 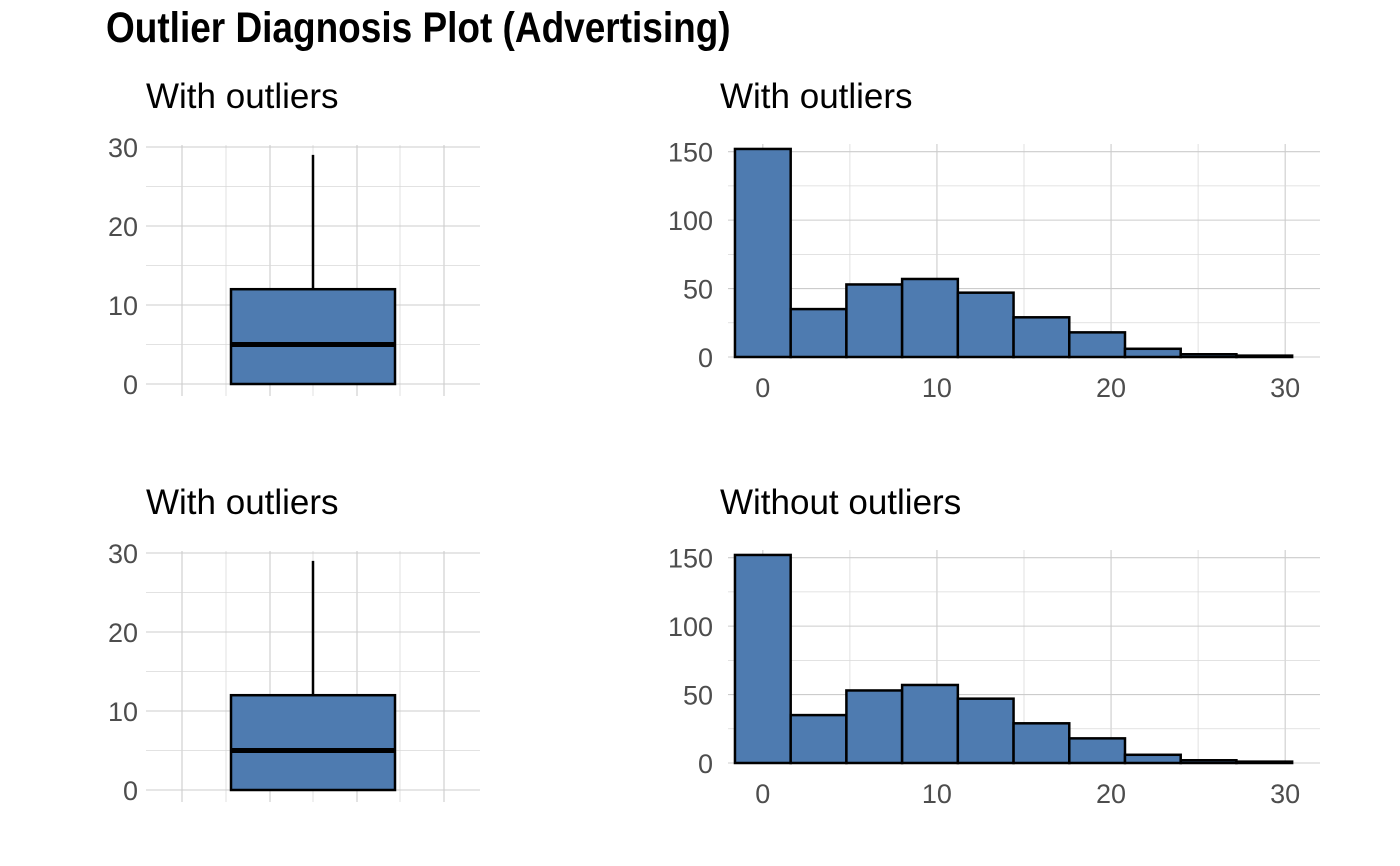 What do you see at coordinates (840, 502) in the screenshot?
I see `panel-title: Without outliers` at bounding box center [840, 502].